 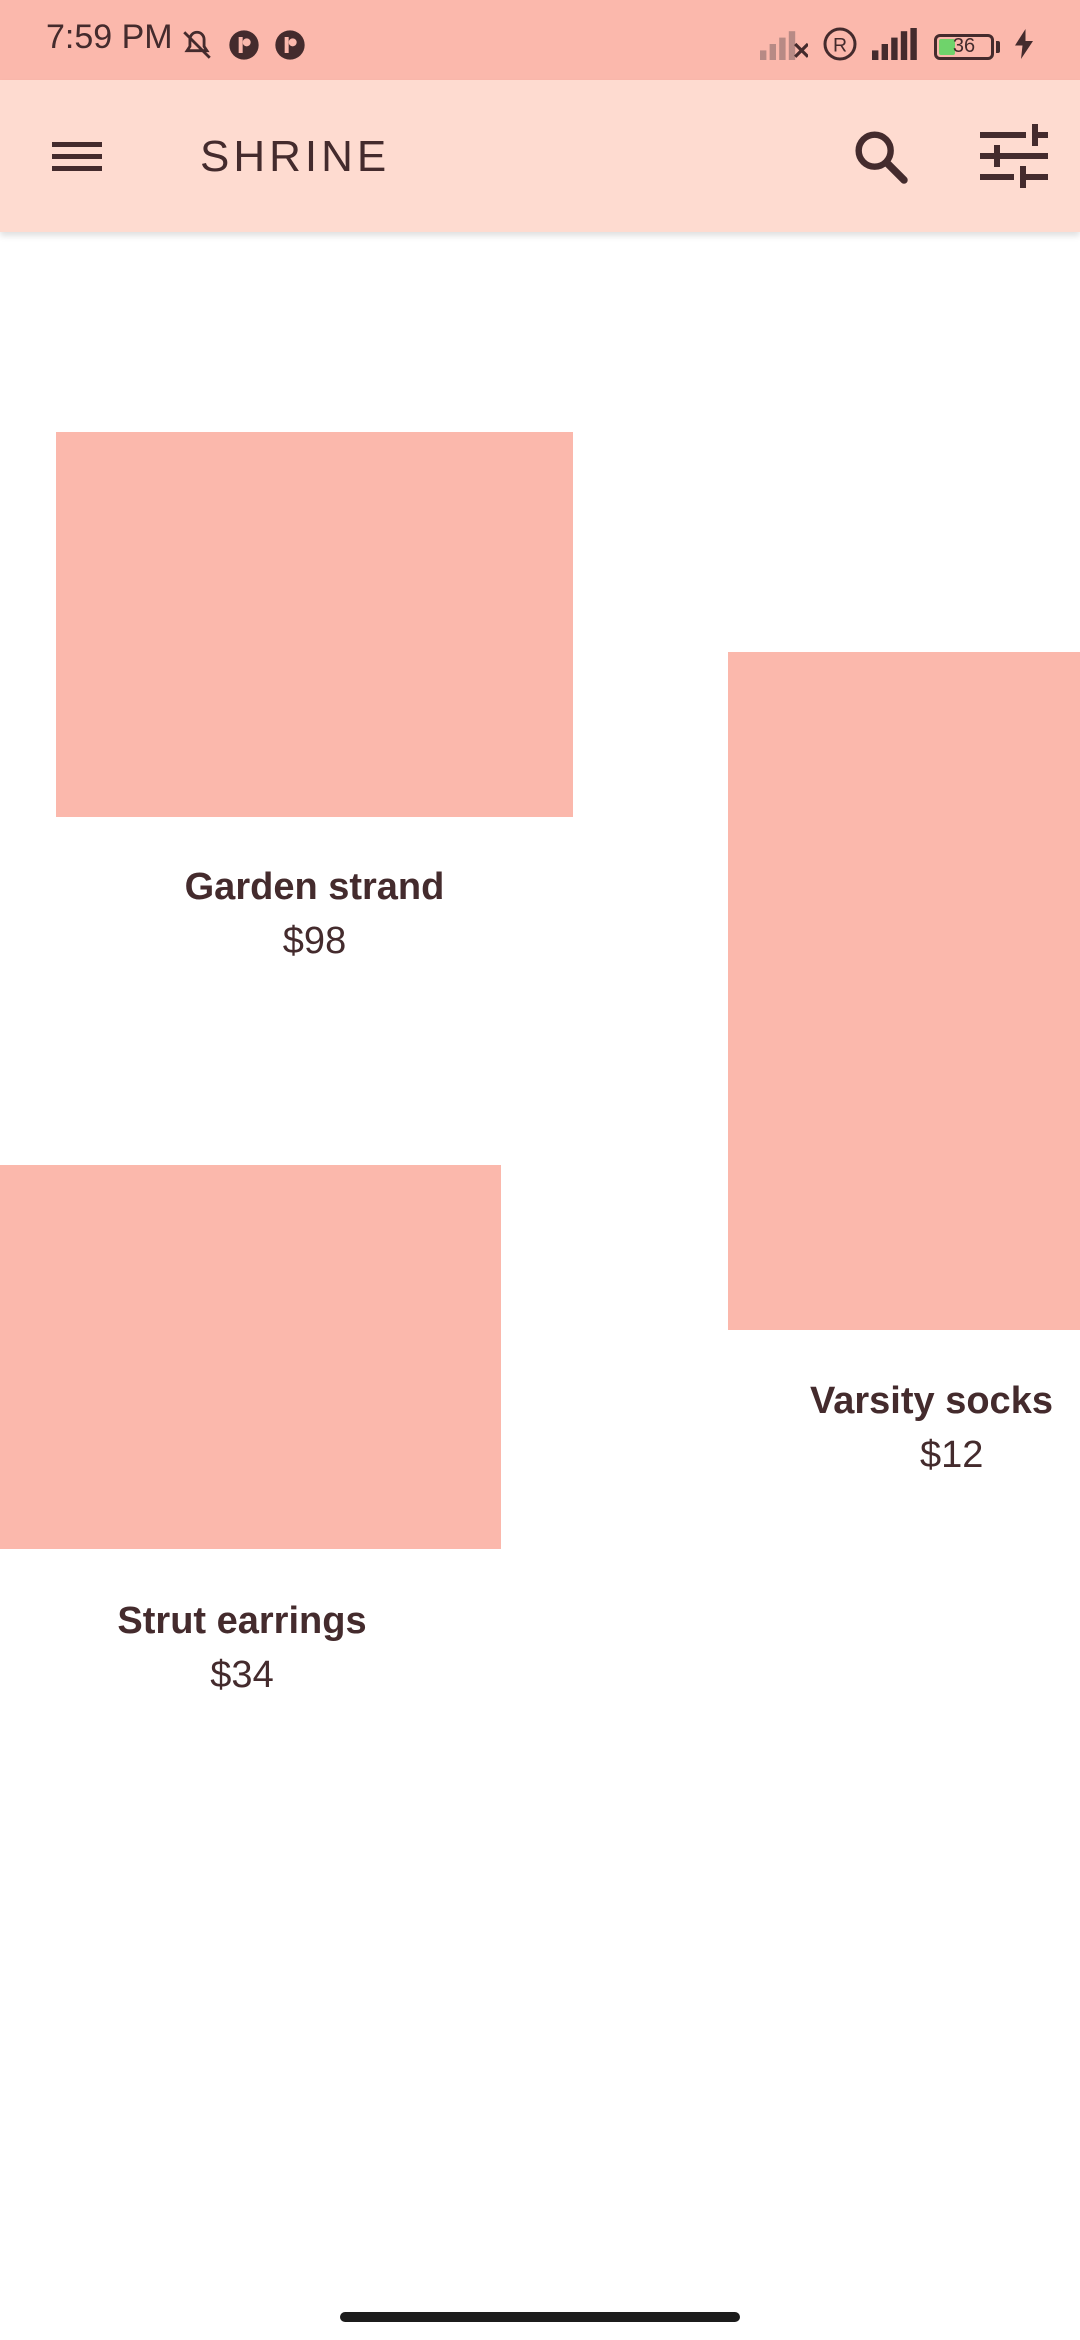 I want to click on product-price: $12, so click(x=952, y=1455).